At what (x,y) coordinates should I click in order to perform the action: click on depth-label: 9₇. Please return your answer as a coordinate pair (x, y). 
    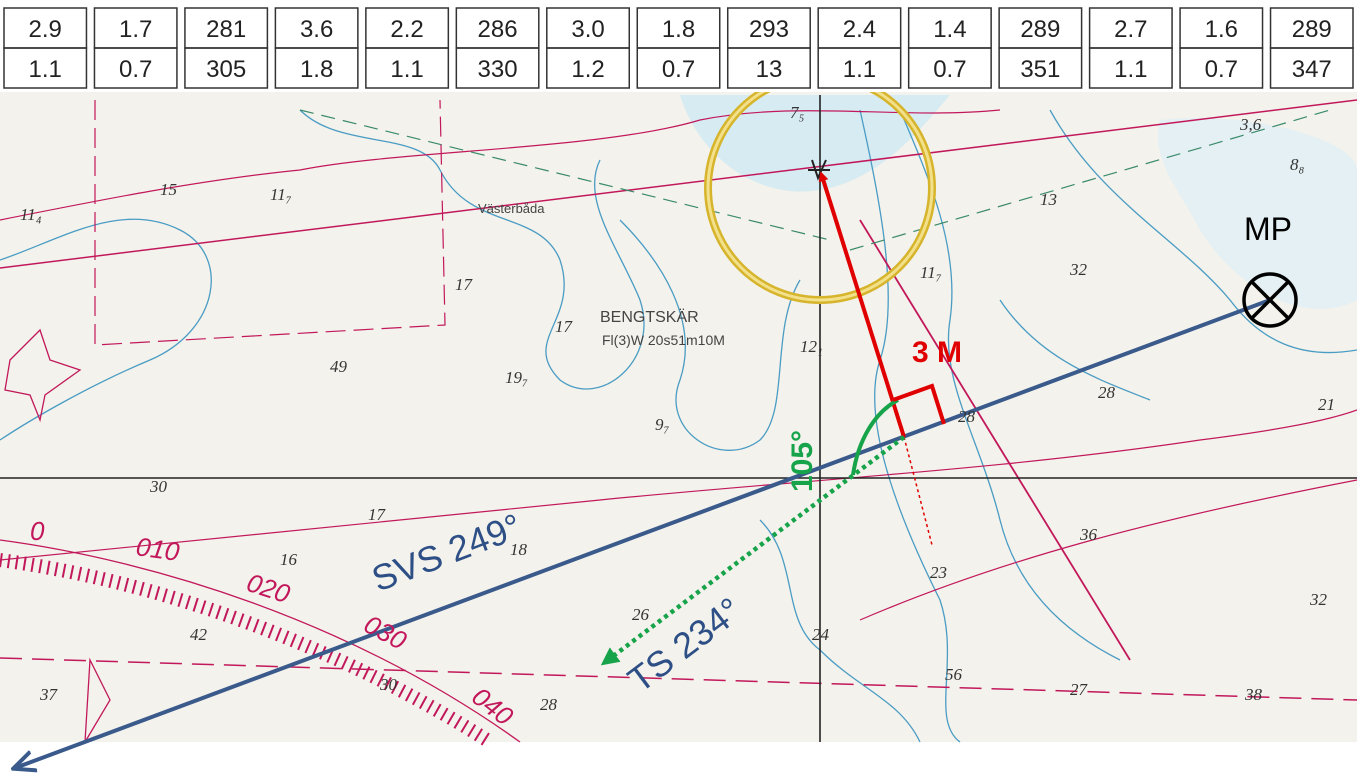
    Looking at the image, I should click on (662, 424).